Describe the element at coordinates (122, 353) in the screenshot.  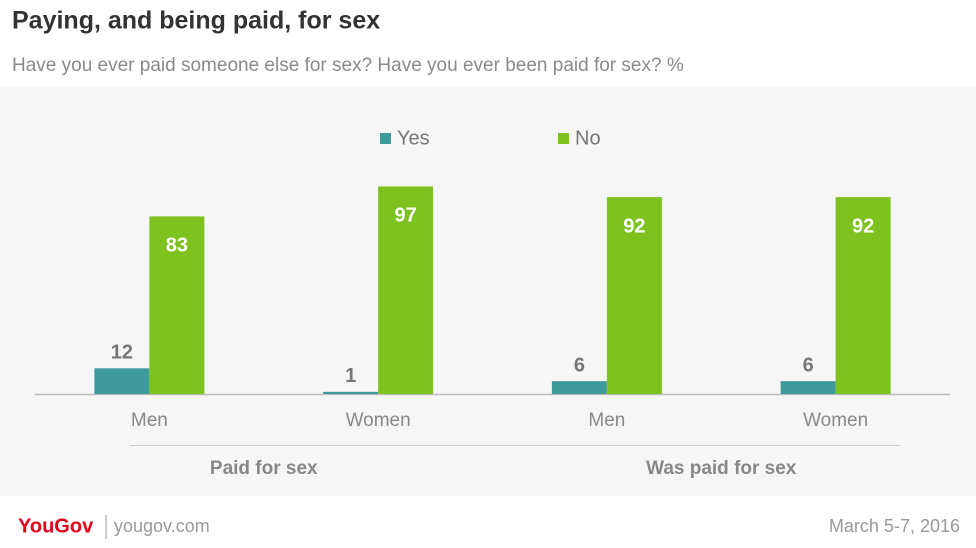
I see `value-label: 12` at that location.